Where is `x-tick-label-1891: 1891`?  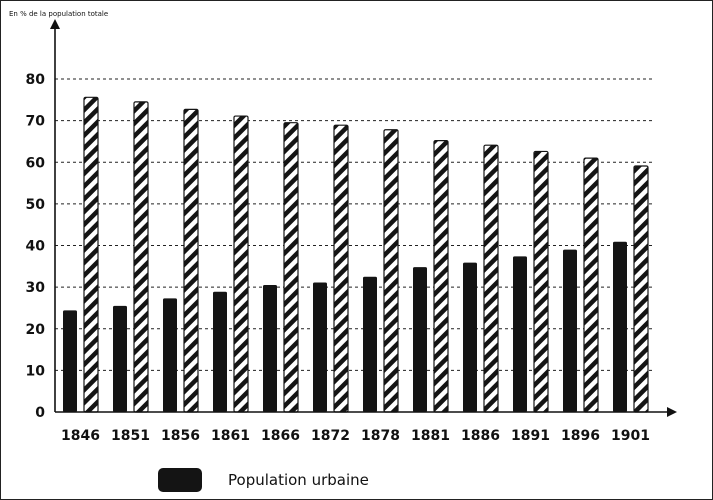
x-tick-label-1891: 1891 is located at coordinates (530, 436).